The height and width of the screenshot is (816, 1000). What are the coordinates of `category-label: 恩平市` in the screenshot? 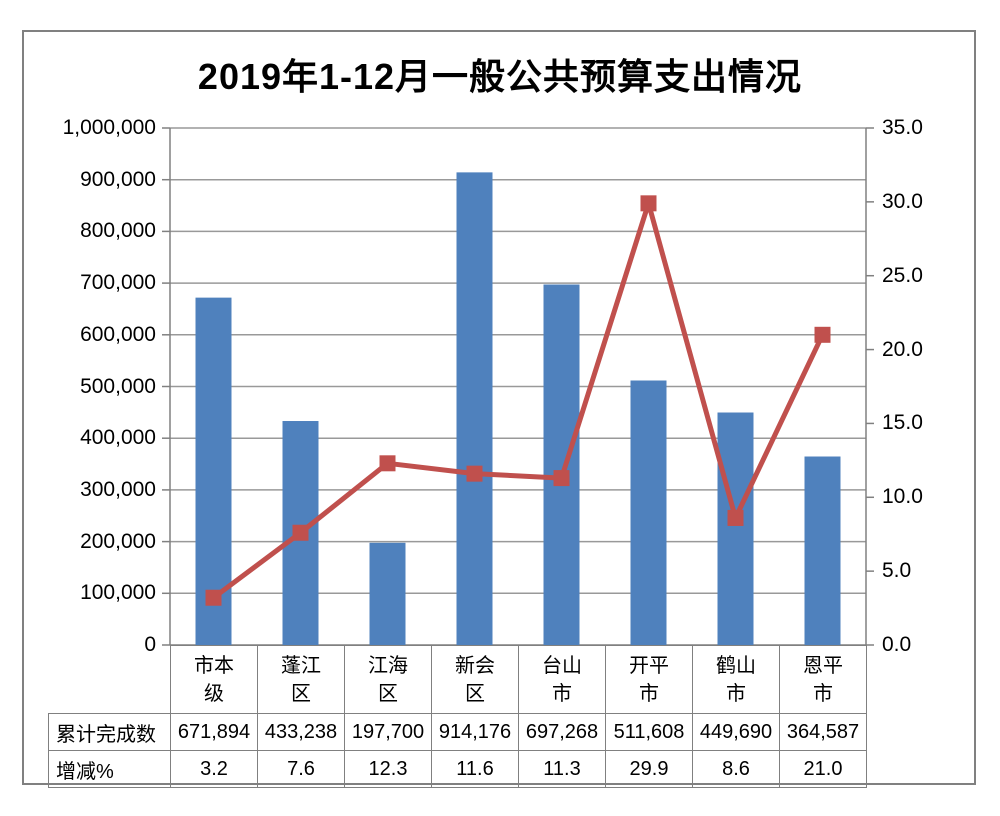 It's located at (823, 679).